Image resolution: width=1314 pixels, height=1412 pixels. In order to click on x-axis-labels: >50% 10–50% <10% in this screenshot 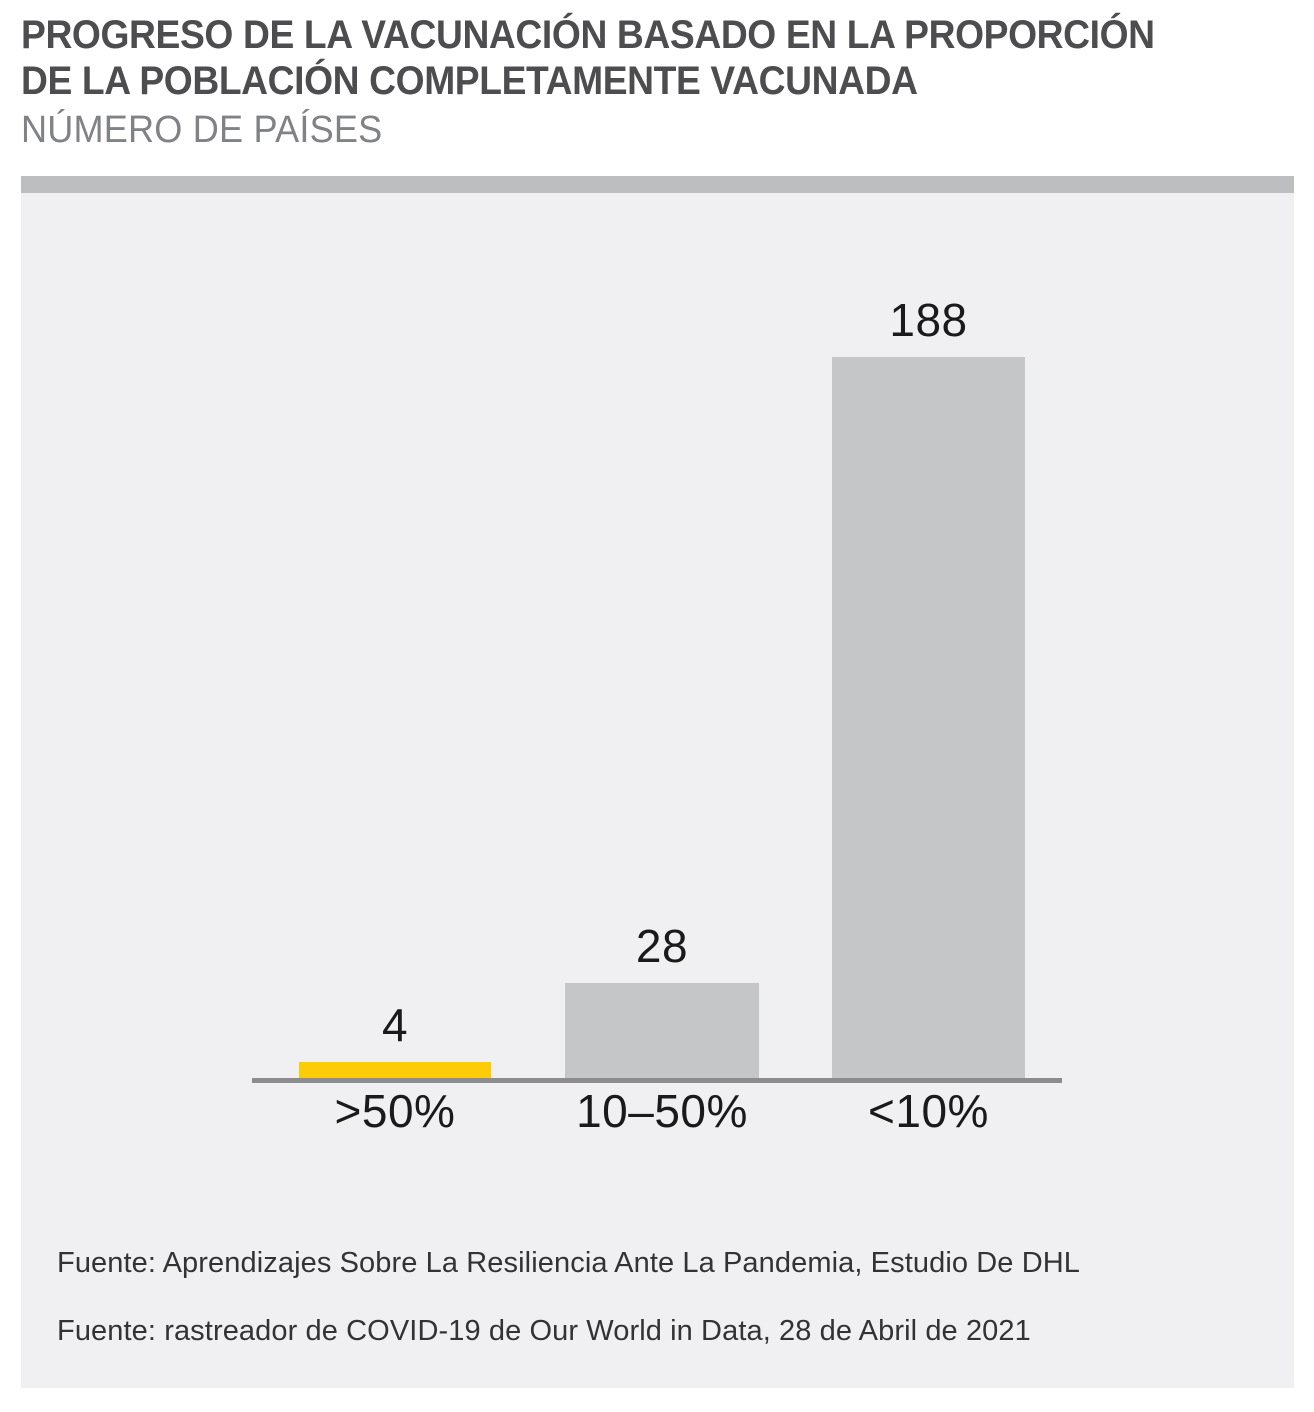, I will do `click(657, 1118)`.